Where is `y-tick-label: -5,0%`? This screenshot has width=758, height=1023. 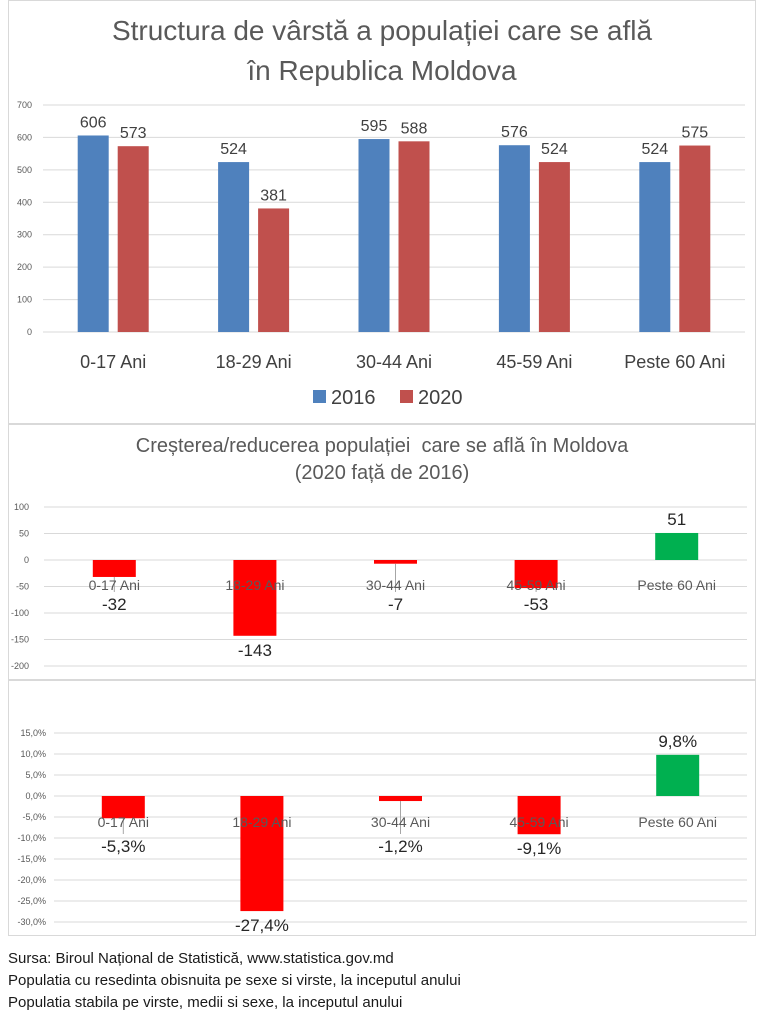
y-tick-label: -5,0% is located at coordinates (34, 817).